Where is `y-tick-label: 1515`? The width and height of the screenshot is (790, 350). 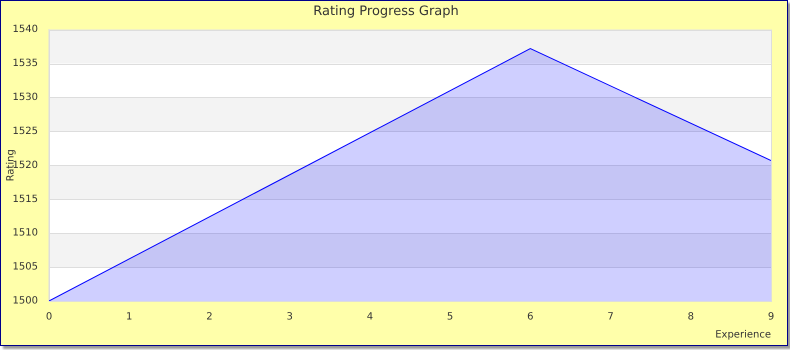
y-tick-label: 1515 is located at coordinates (25, 199).